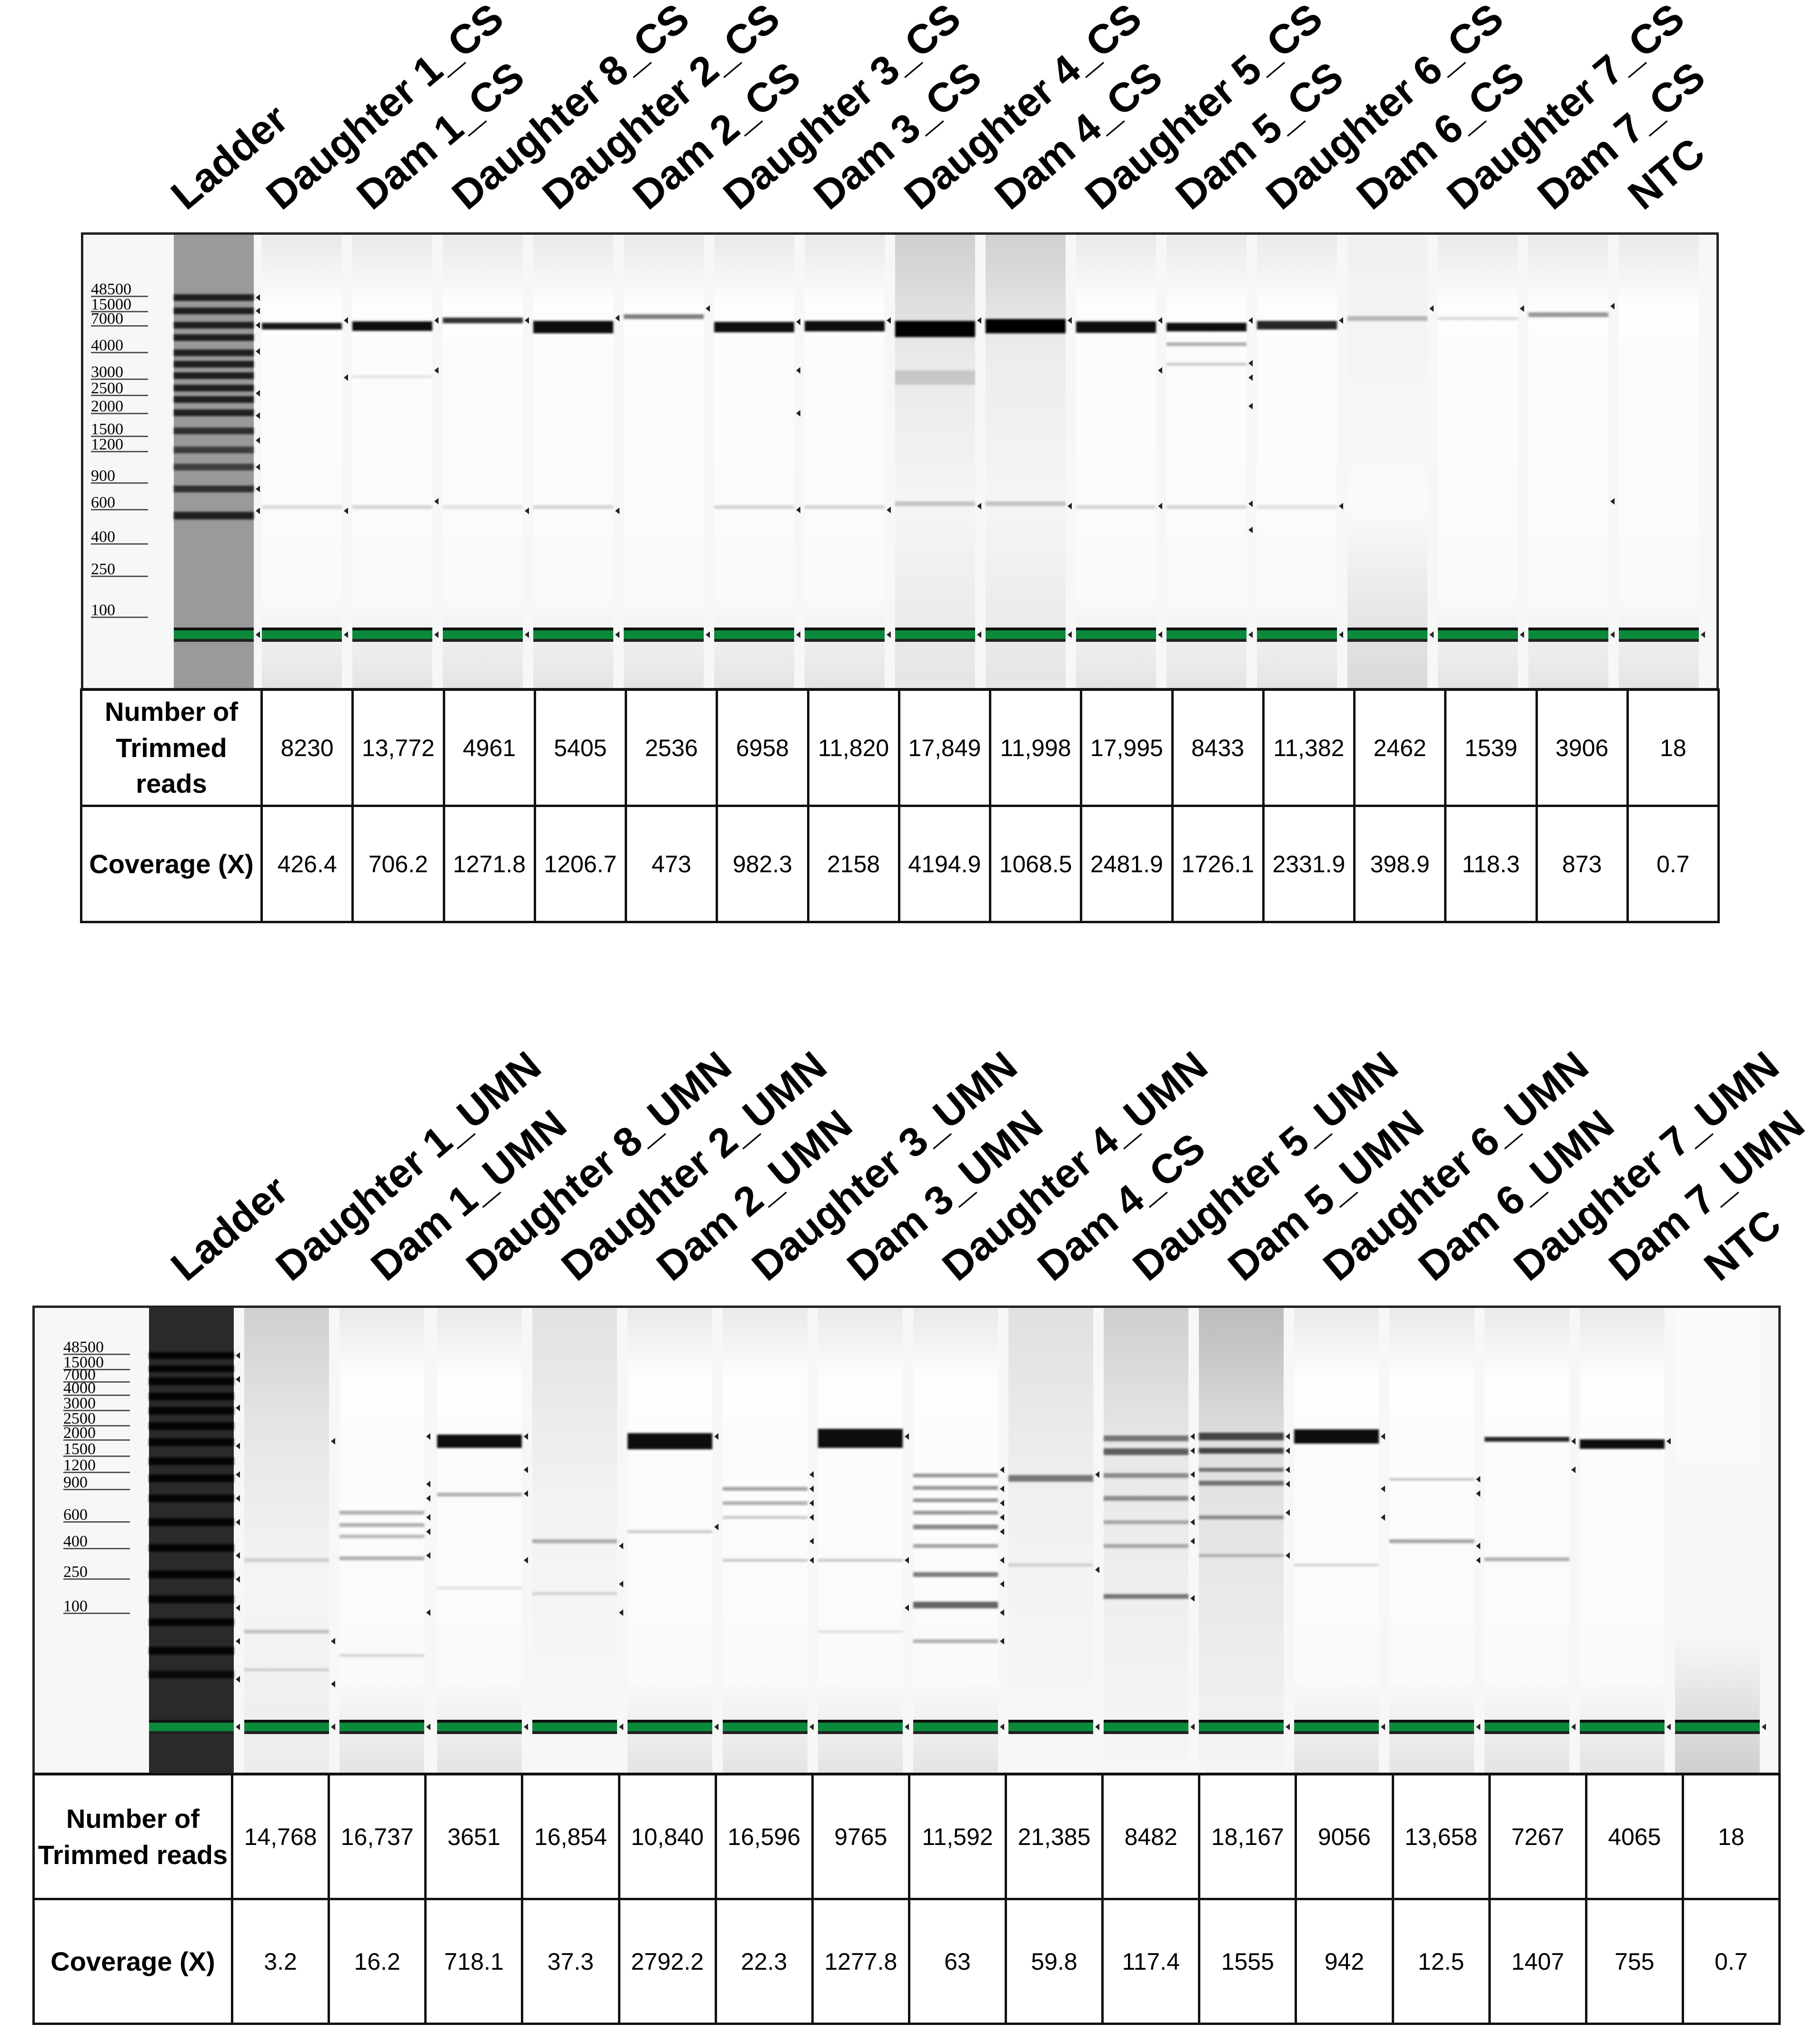 Image resolution: width=1805 pixels, height=2044 pixels. What do you see at coordinates (1634, 1961) in the screenshot?
I see `bottom-coverage-cell: 755` at bounding box center [1634, 1961].